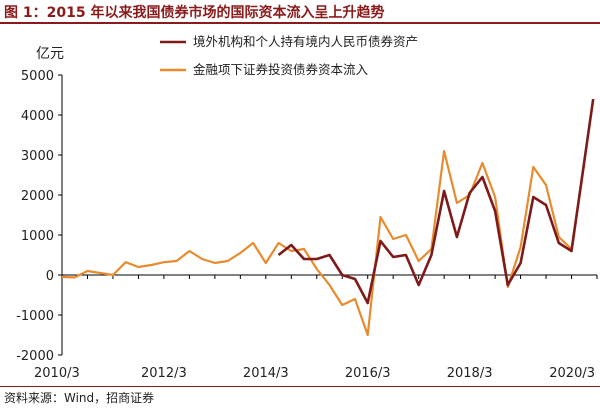 The image size is (600, 408). I want to click on x-tick-label: 2010/3, so click(57, 373).